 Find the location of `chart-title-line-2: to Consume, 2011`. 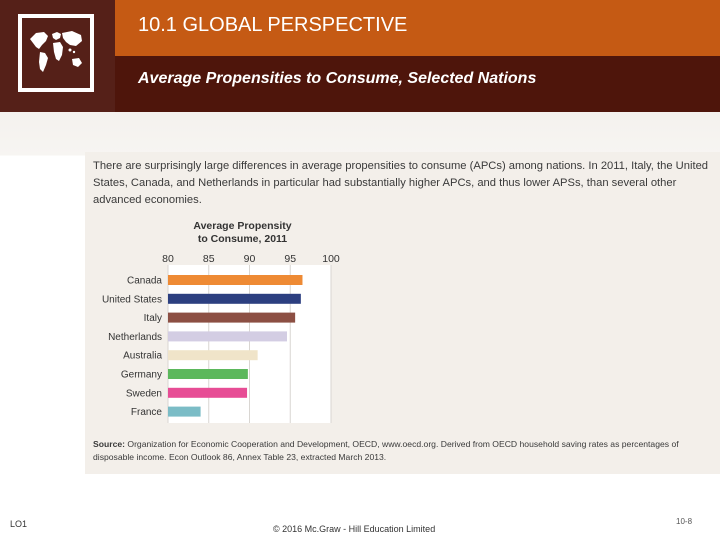

chart-title-line-2: to Consume, 2011 is located at coordinates (242, 239).